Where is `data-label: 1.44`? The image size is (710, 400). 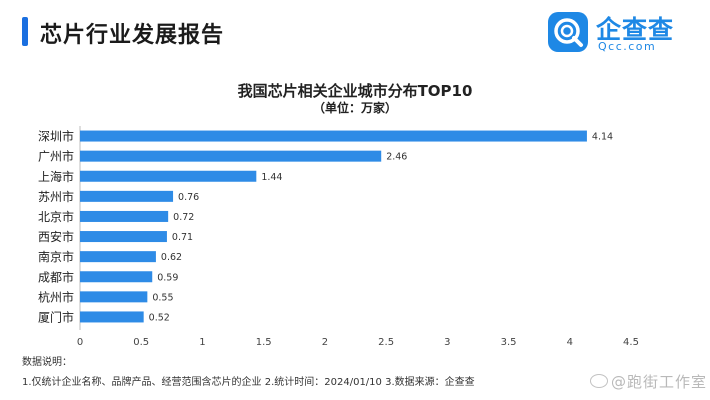
data-label: 1.44 is located at coordinates (271, 177).